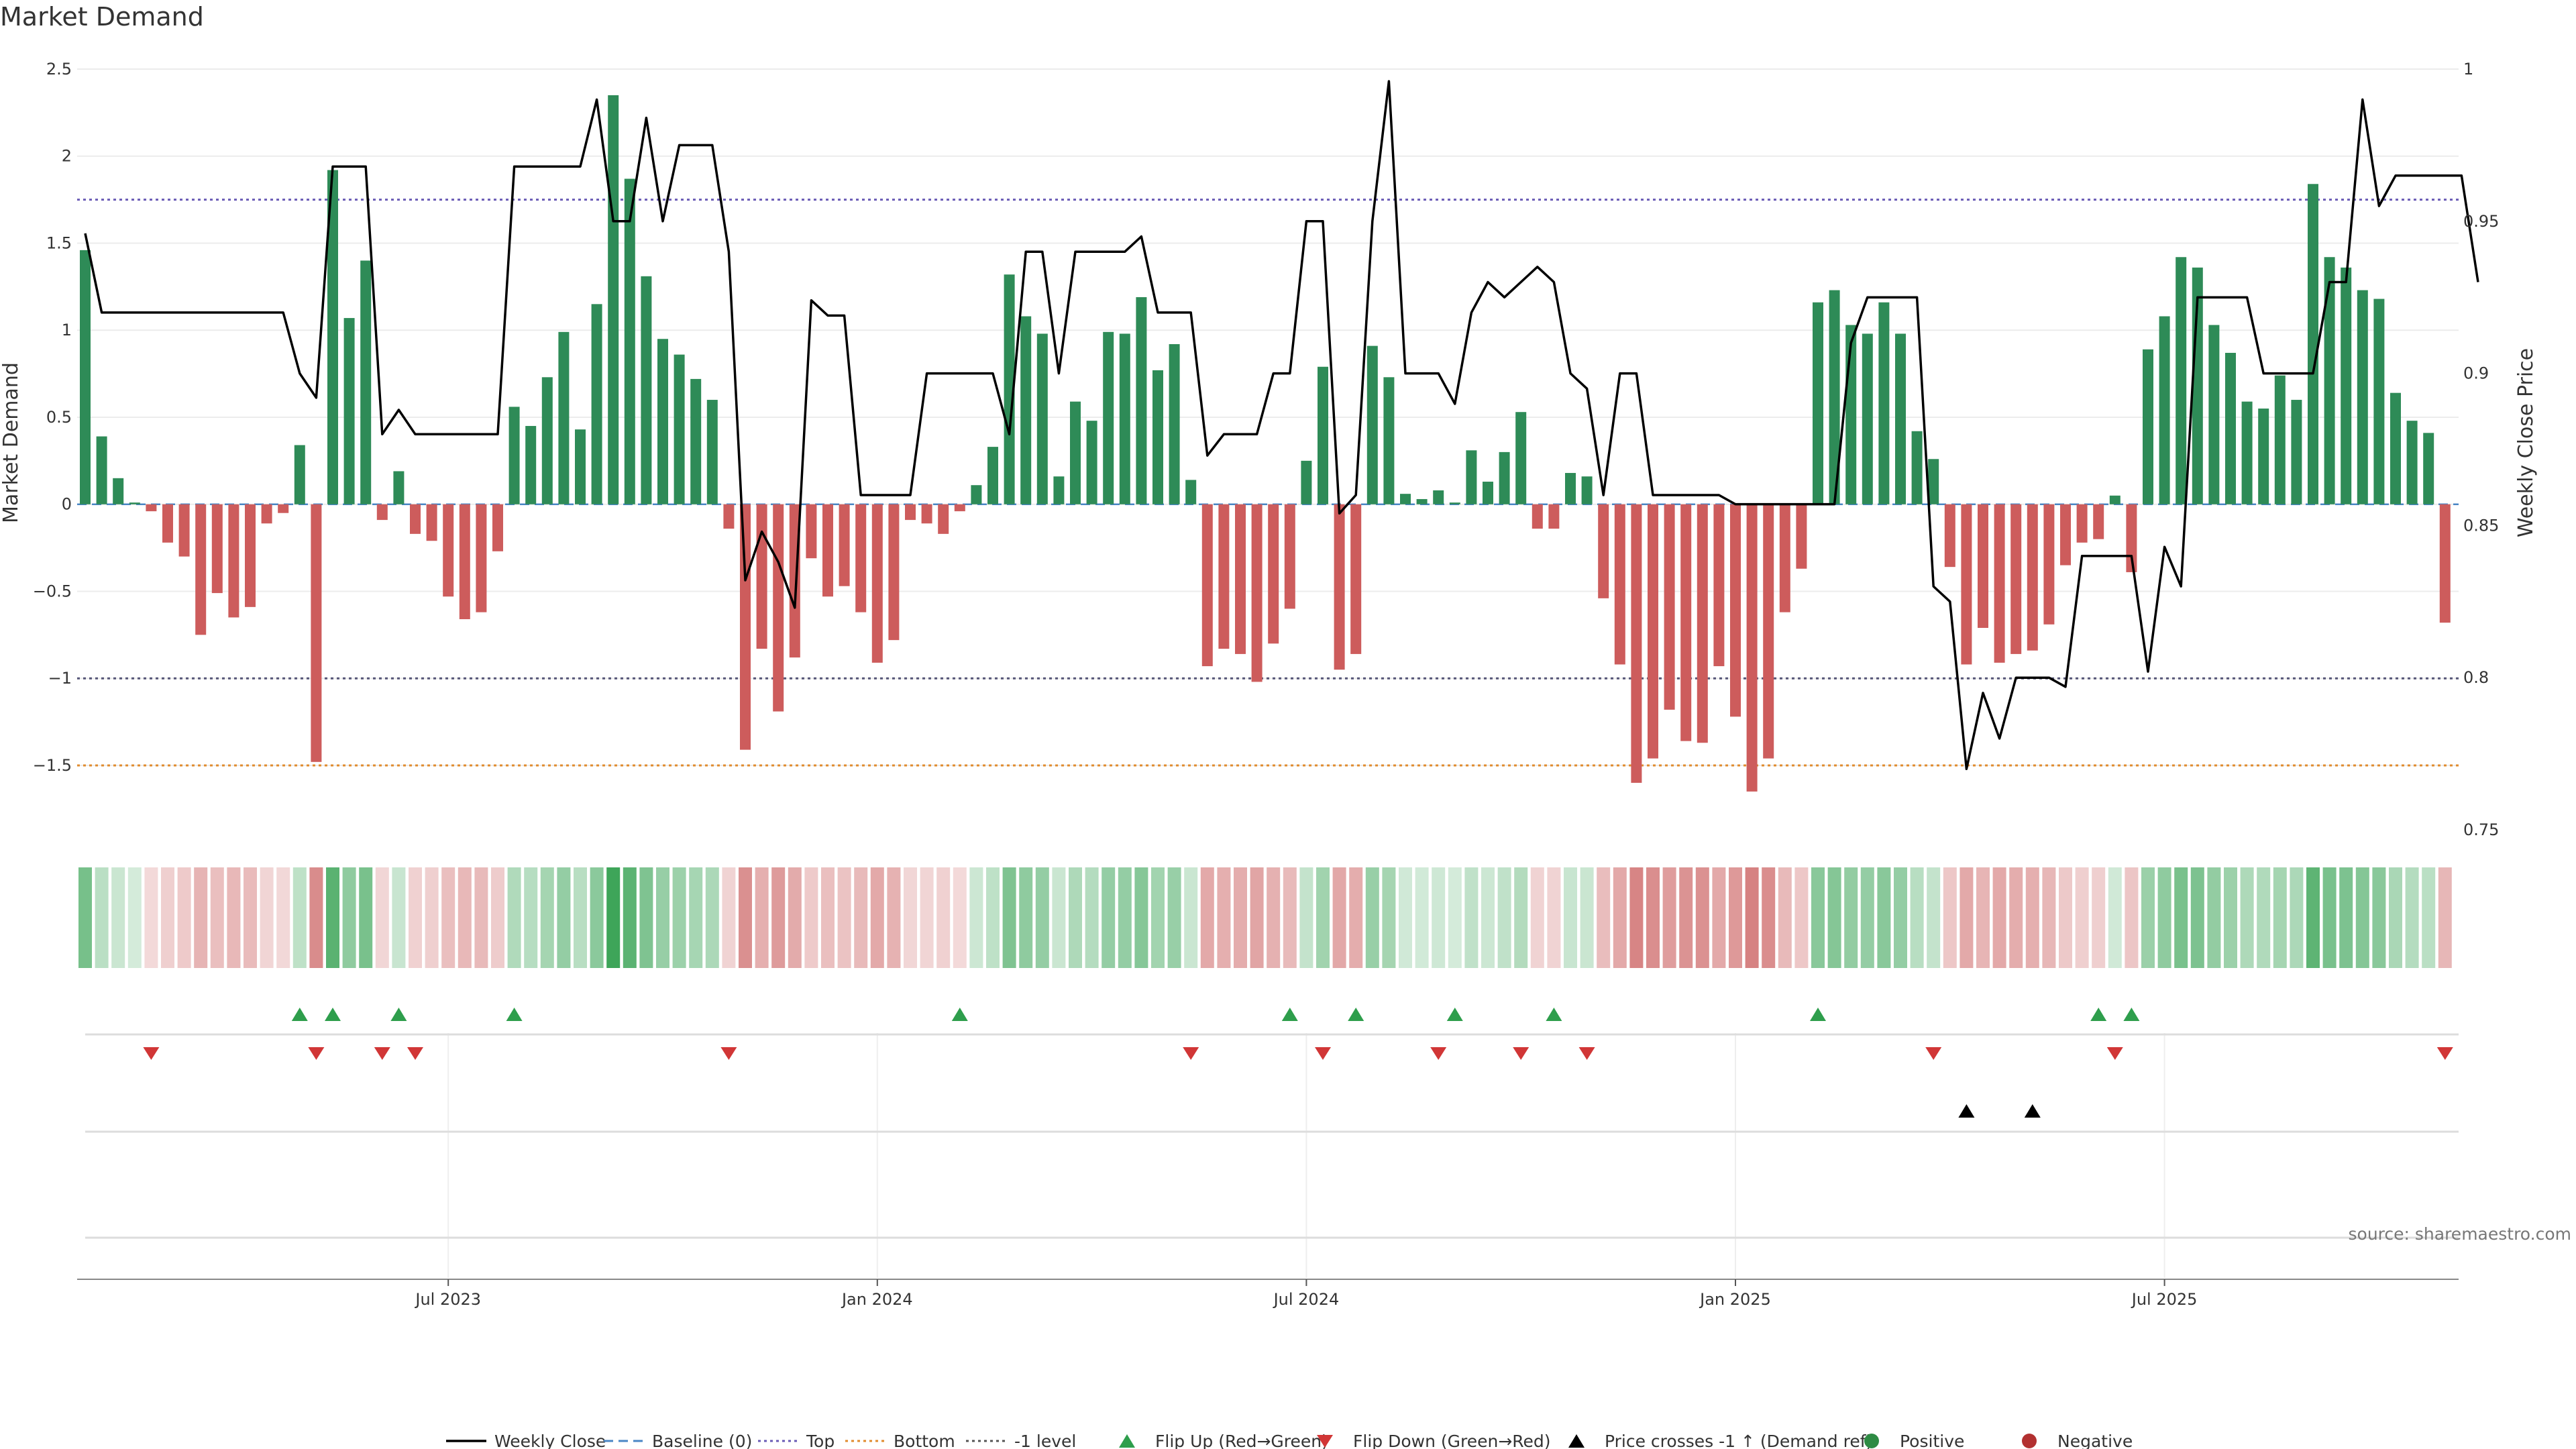 This screenshot has width=2576, height=1449. What do you see at coordinates (2164, 1299) in the screenshot?
I see `x-tick-label: Jul 2025` at bounding box center [2164, 1299].